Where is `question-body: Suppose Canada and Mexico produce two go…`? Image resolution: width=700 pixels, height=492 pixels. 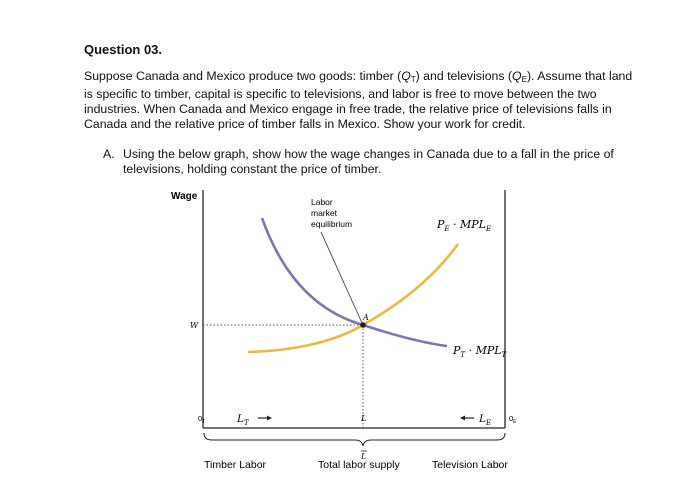
question-body: Suppose Canada and Mexico produce two go… is located at coordinates (359, 100).